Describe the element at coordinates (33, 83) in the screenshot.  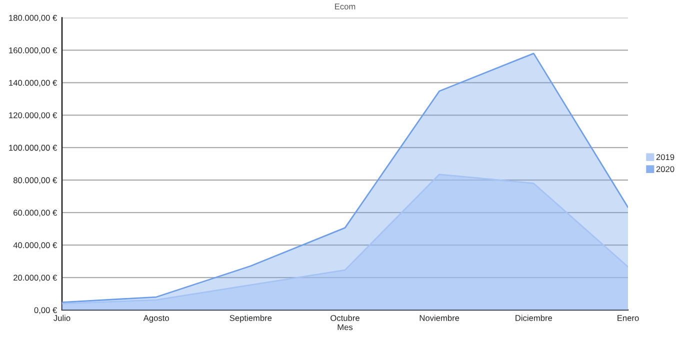
I see `y-tick-label: 140.000,00 €` at that location.